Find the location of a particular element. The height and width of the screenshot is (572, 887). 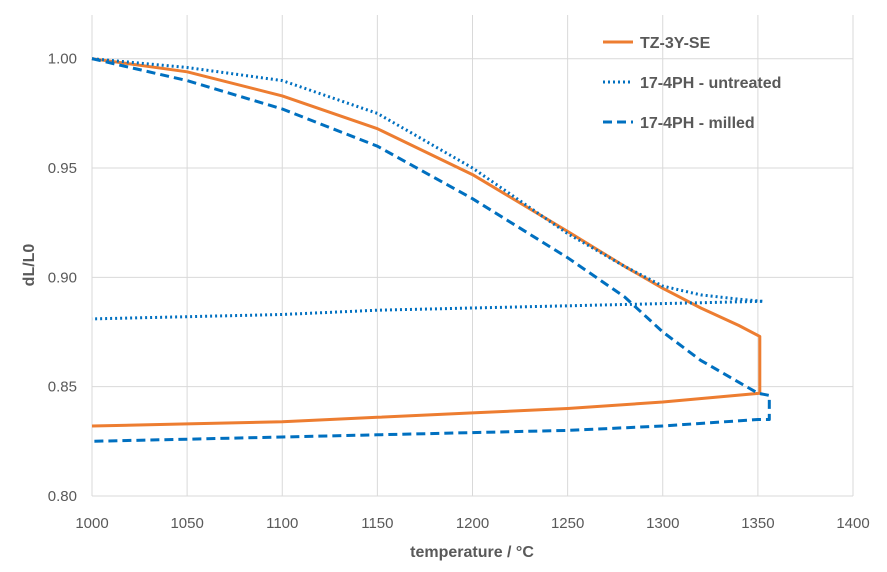

y-tick-label: 0.95 is located at coordinates (62, 168).